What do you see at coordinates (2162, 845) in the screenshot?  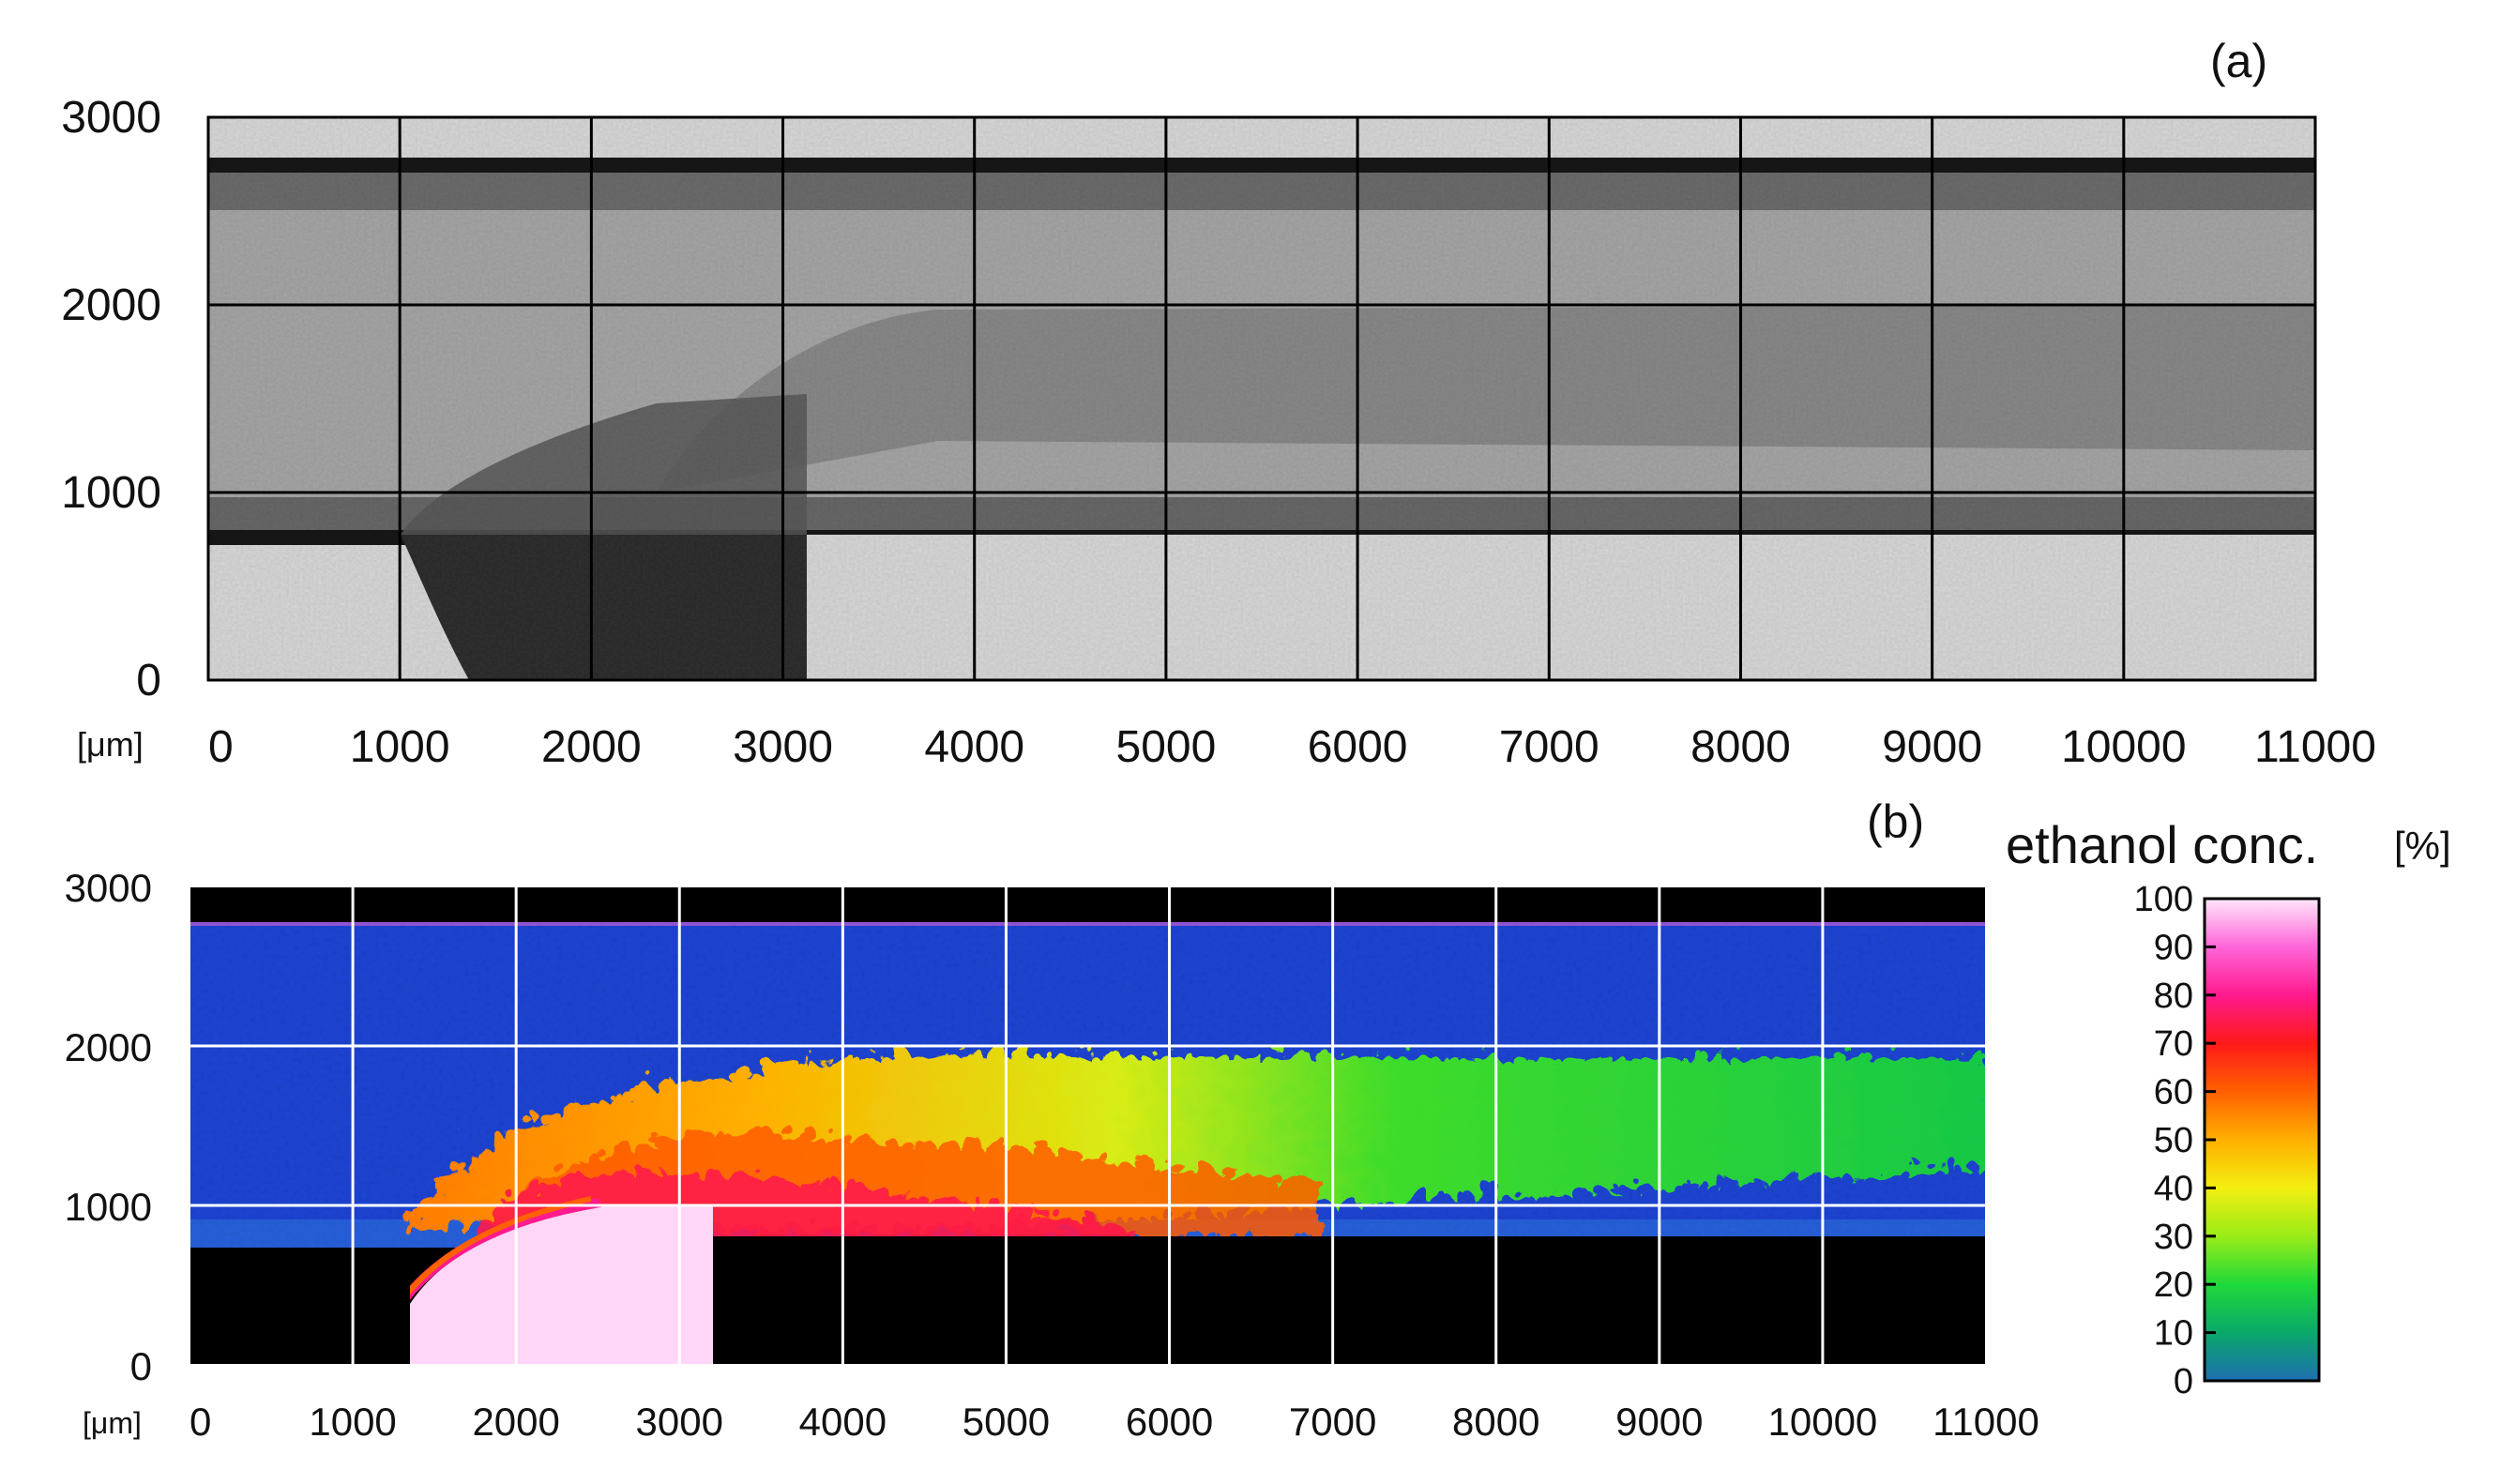 I see `colorbar-title: ethanol conc.` at bounding box center [2162, 845].